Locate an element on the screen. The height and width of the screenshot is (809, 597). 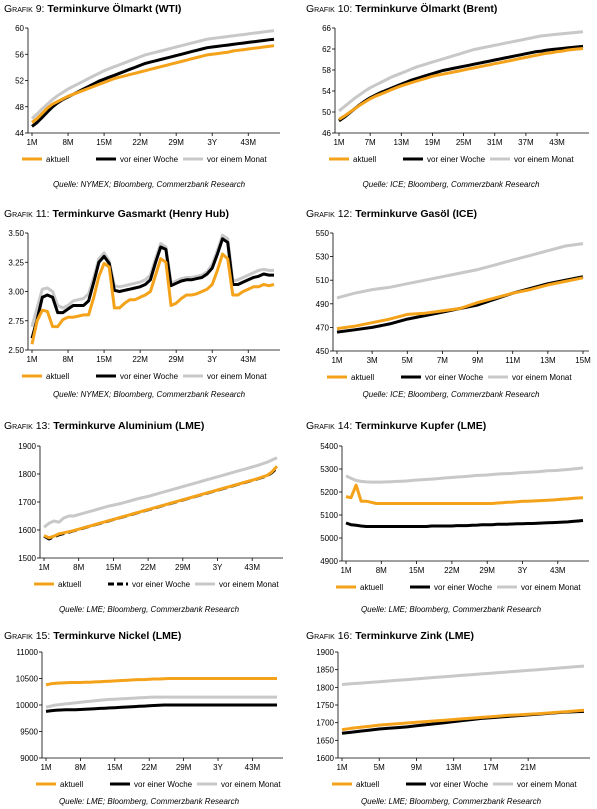
x-tick-label: 21M is located at coordinates (528, 767).